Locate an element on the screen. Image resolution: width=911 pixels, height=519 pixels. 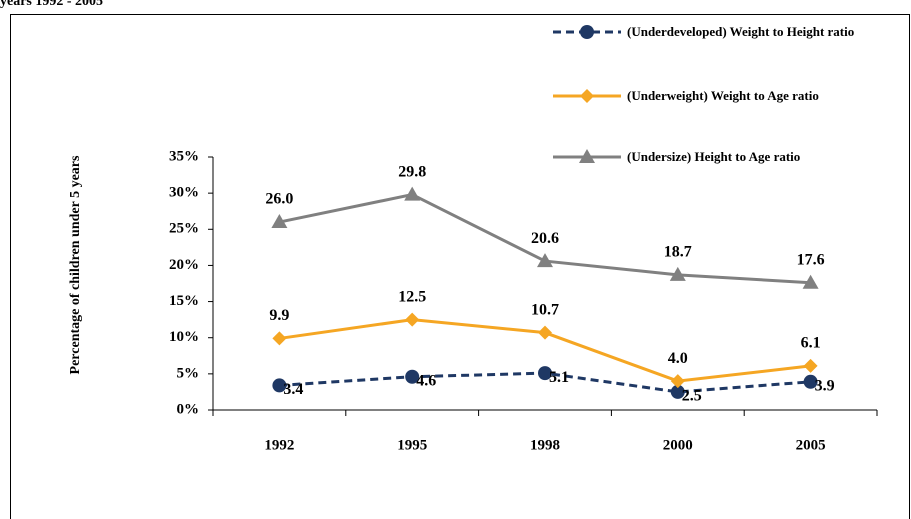
data-label: 4.0 is located at coordinates (678, 358).